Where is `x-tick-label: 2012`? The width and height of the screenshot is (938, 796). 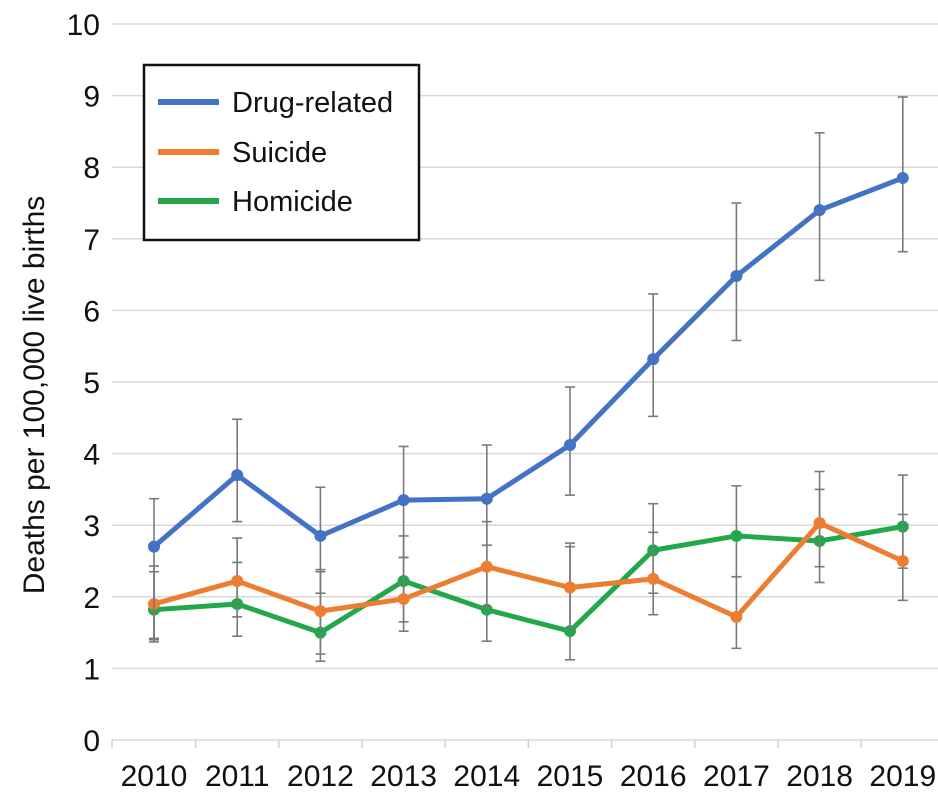
x-tick-label: 2012 is located at coordinates (320, 775).